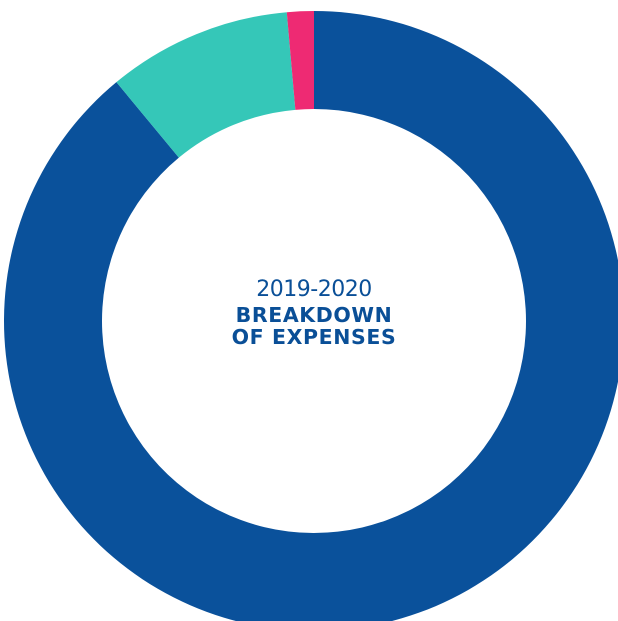 The width and height of the screenshot is (618, 621). I want to click on chart-center-label: 2019-2020 BREAKDOWN OF EXPENSES, so click(314, 313).